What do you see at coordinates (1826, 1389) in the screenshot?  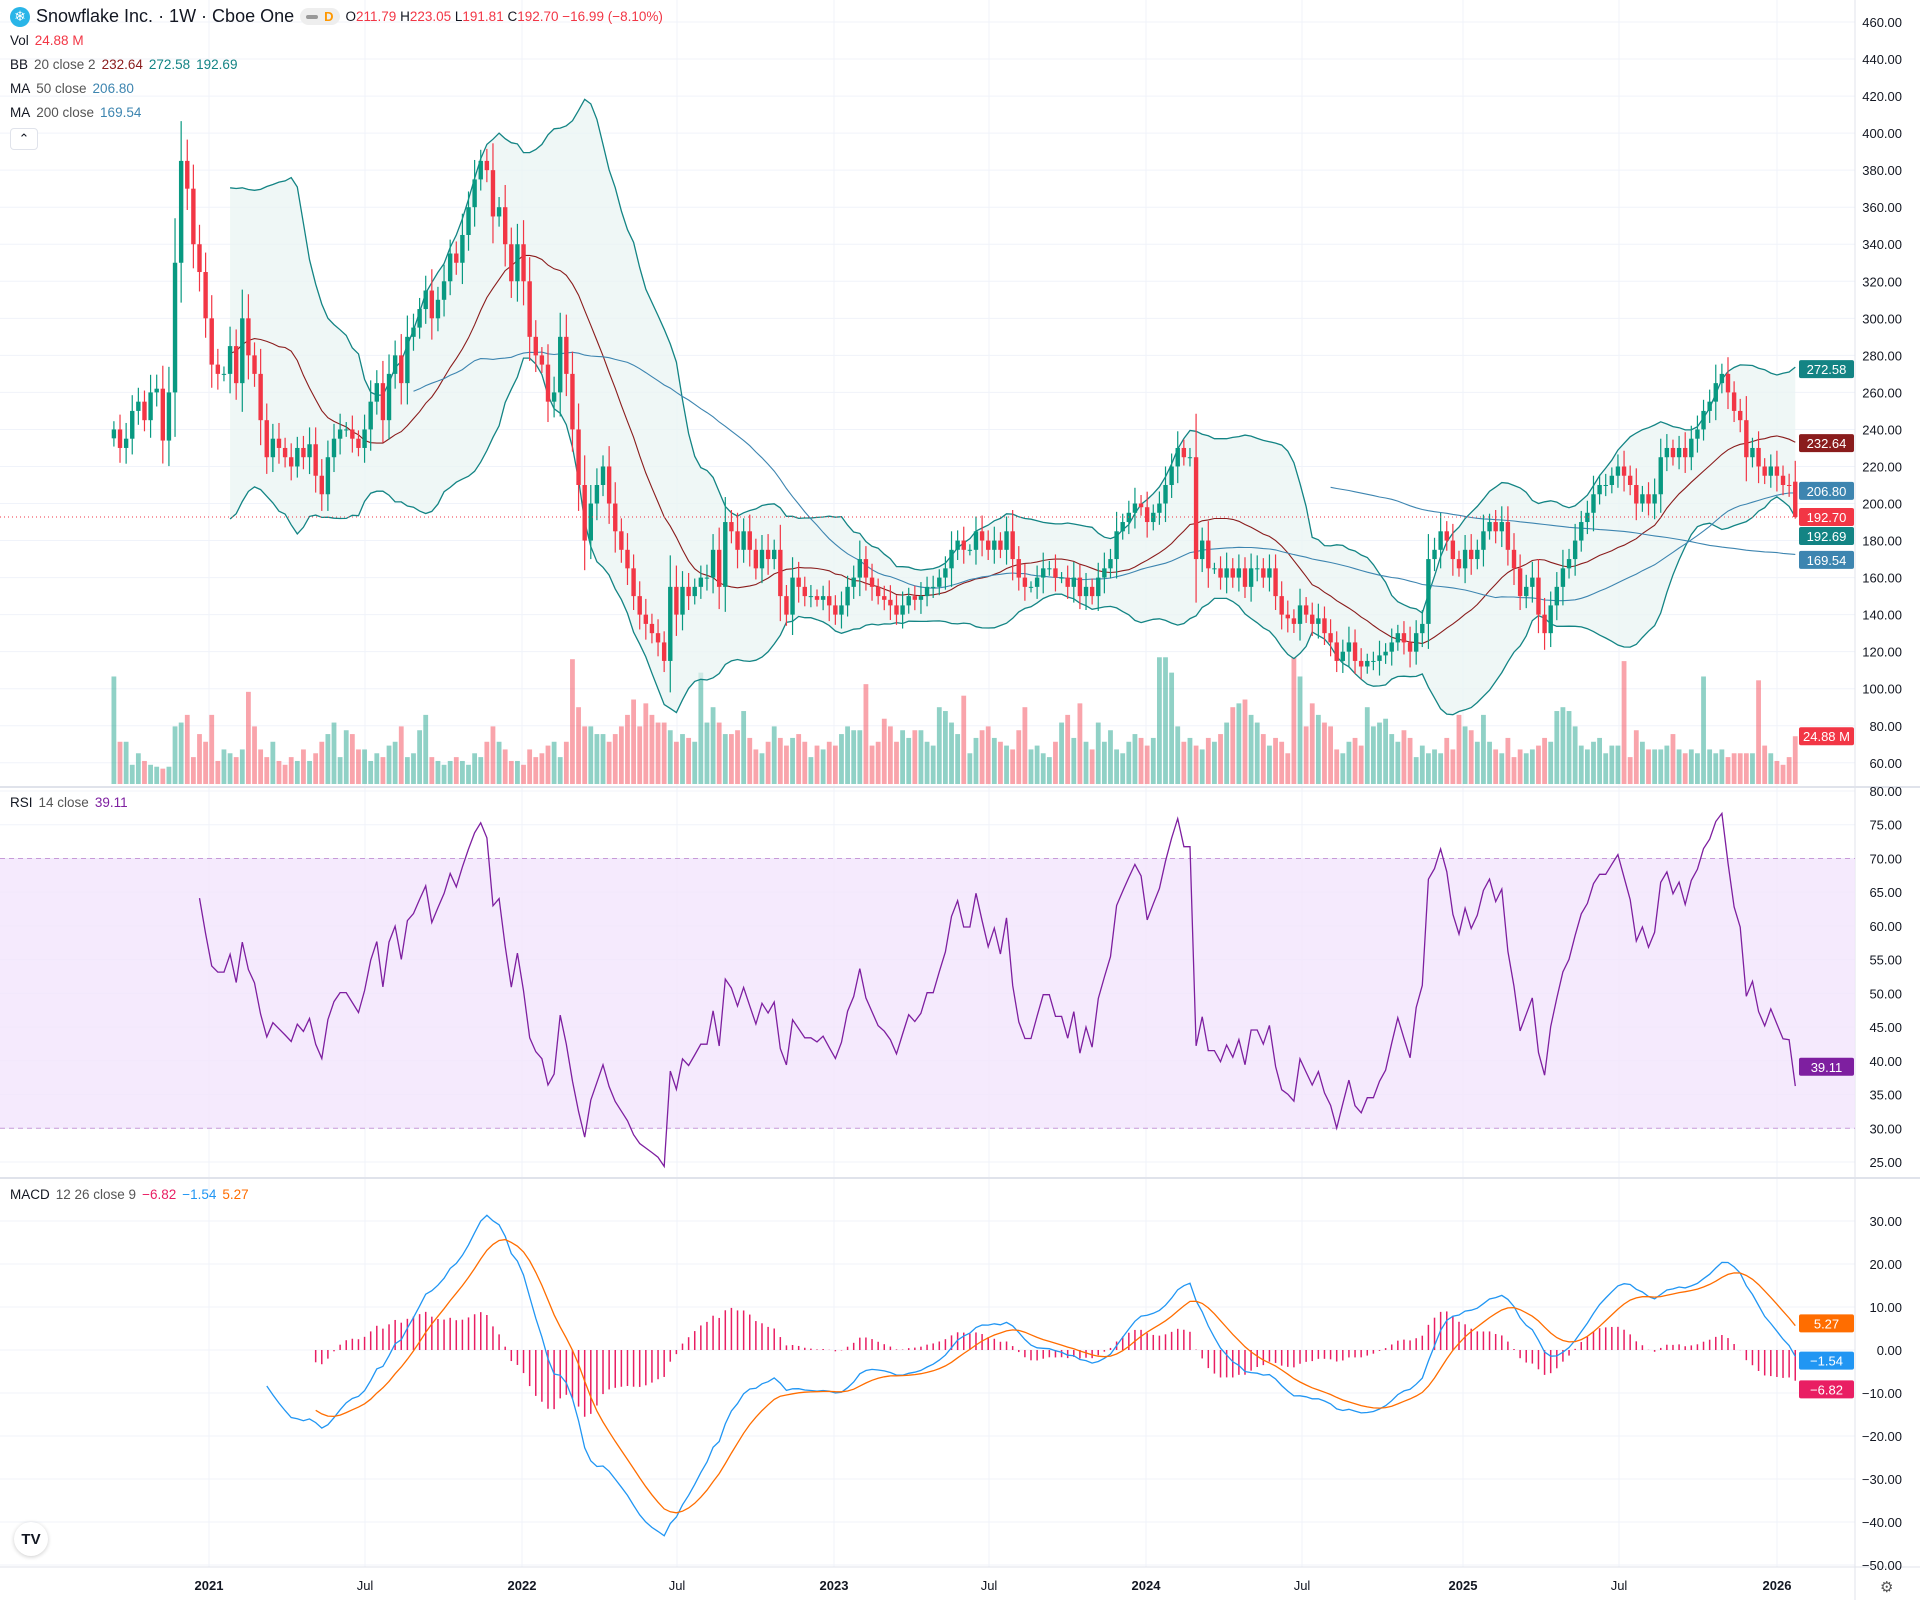 I see `macd-hist-badge-text: −6.82` at bounding box center [1826, 1389].